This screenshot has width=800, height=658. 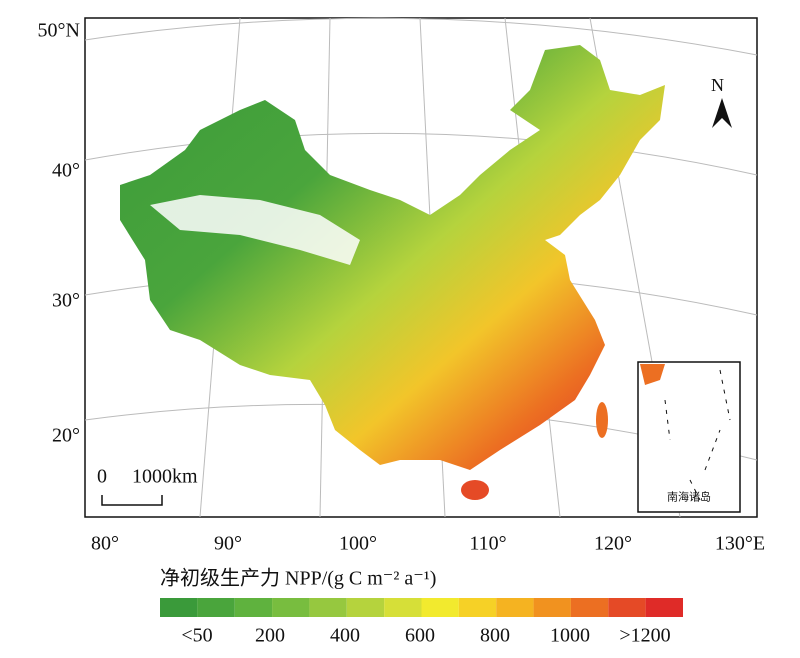 What do you see at coordinates (66, 171) in the screenshot?
I see `lat-label: 40°` at bounding box center [66, 171].